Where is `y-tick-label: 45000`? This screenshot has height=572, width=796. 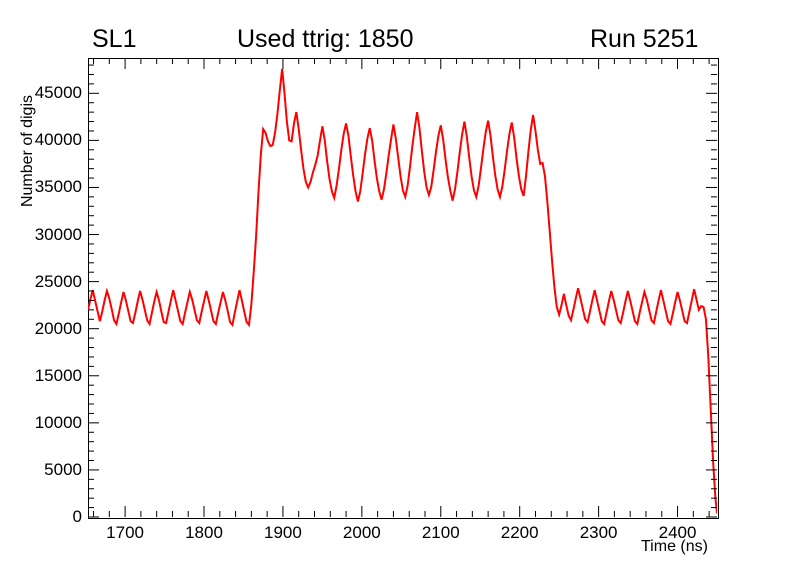 y-tick-label: 45000 is located at coordinates (58, 93).